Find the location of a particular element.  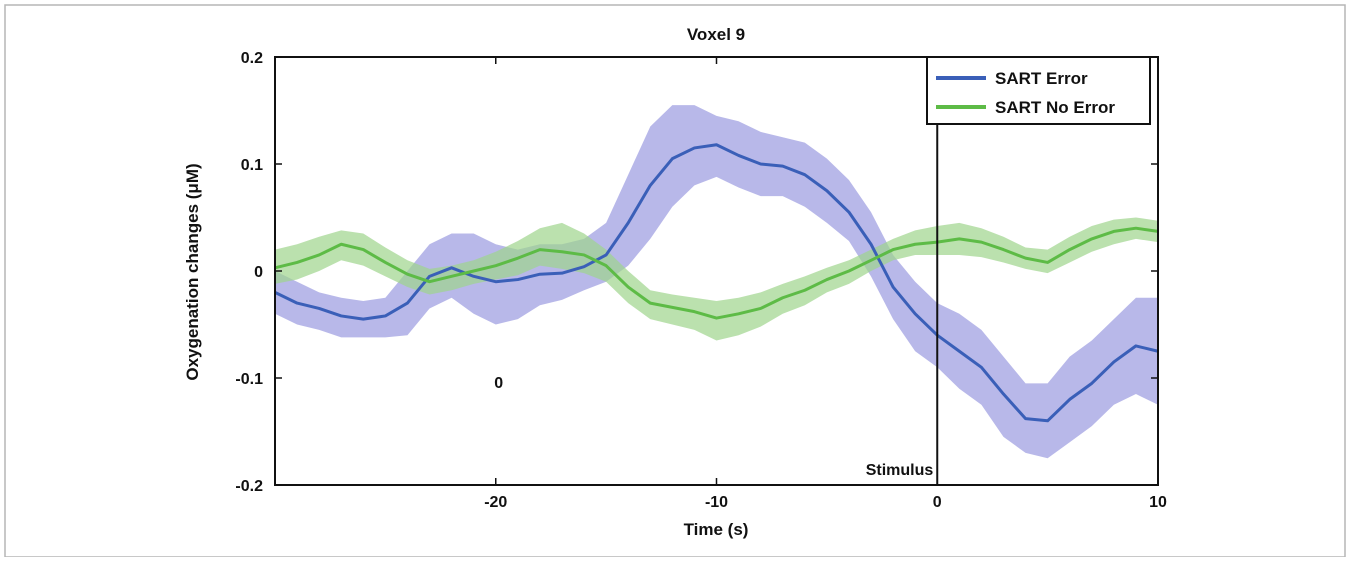

legend-label-sart-no-error: SART No Error is located at coordinates (1055, 107).